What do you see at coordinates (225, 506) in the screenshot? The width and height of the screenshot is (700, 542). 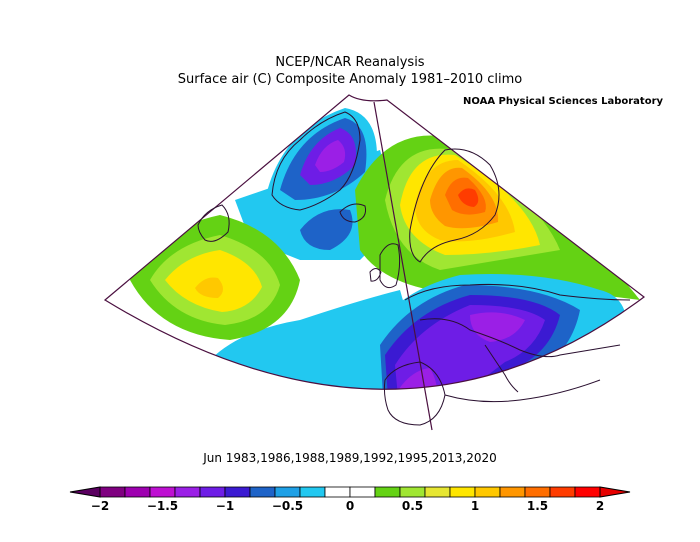 I see `colorbar-tick-label: −1` at bounding box center [225, 506].